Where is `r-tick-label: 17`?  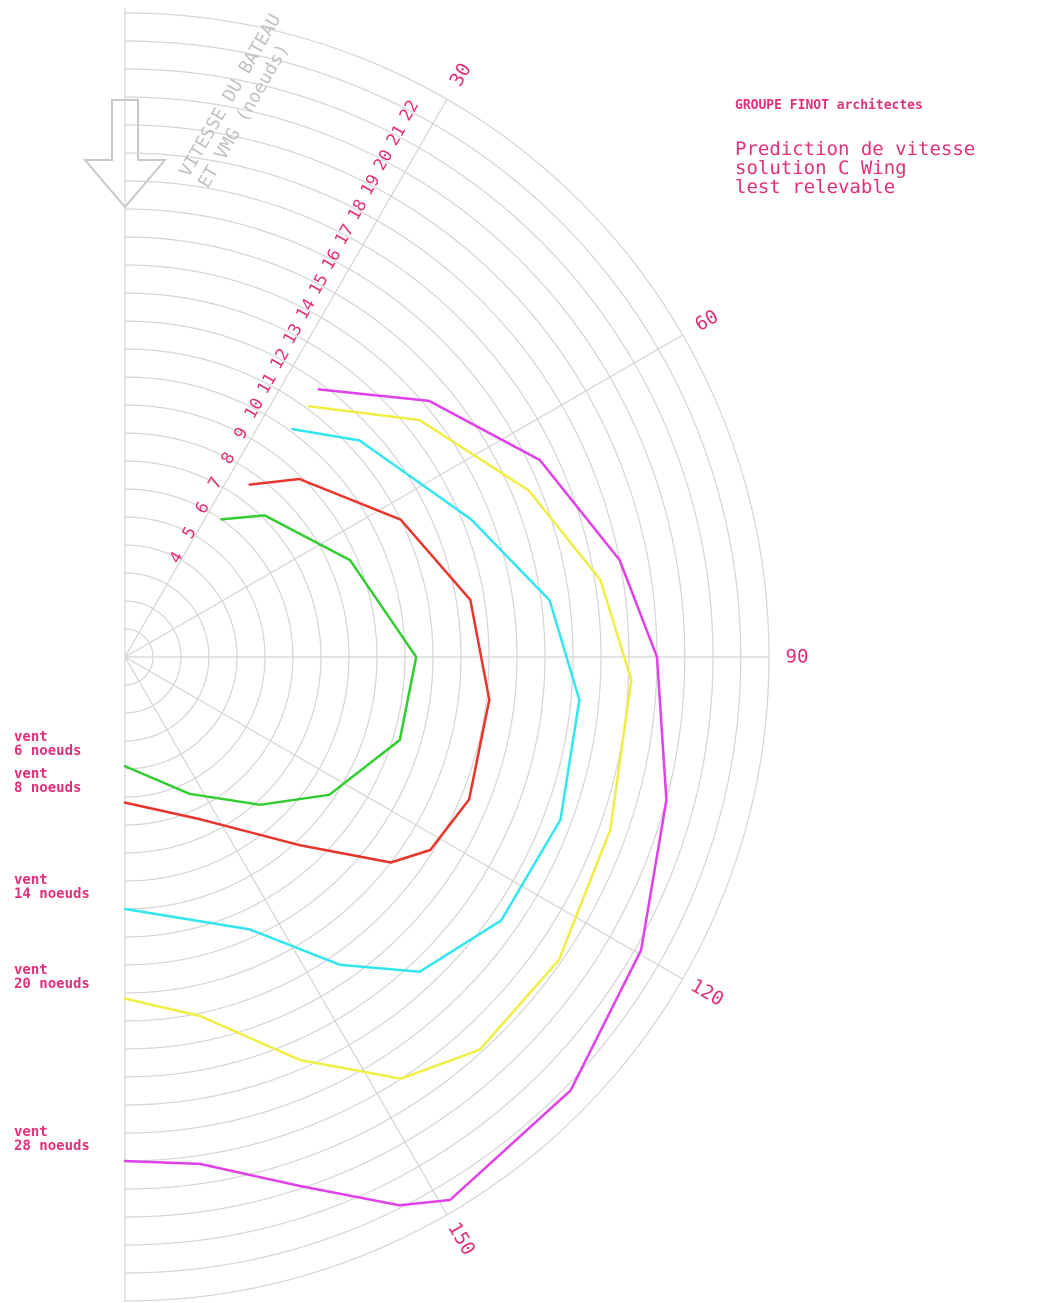 r-tick-label: 17 is located at coordinates (345, 235).